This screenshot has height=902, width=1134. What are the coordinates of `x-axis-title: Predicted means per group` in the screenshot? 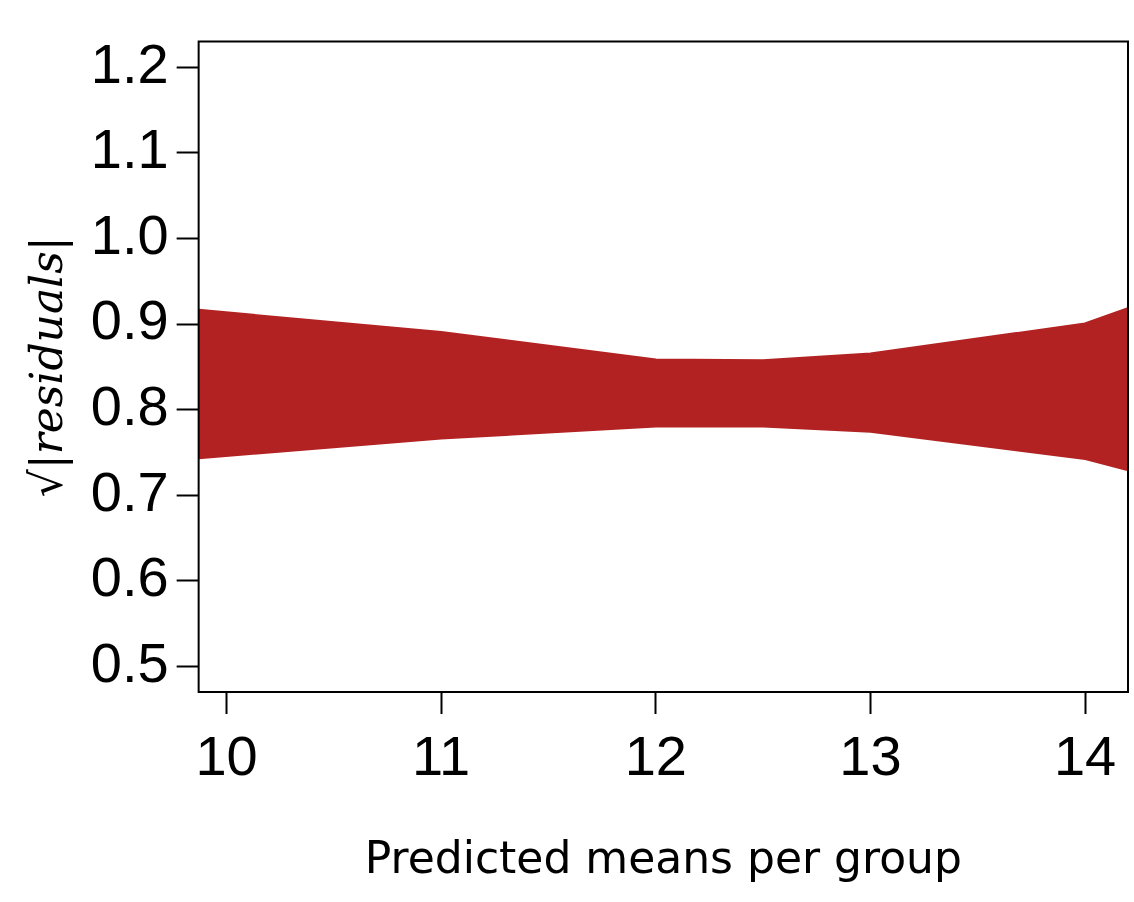 It's located at (663, 858).